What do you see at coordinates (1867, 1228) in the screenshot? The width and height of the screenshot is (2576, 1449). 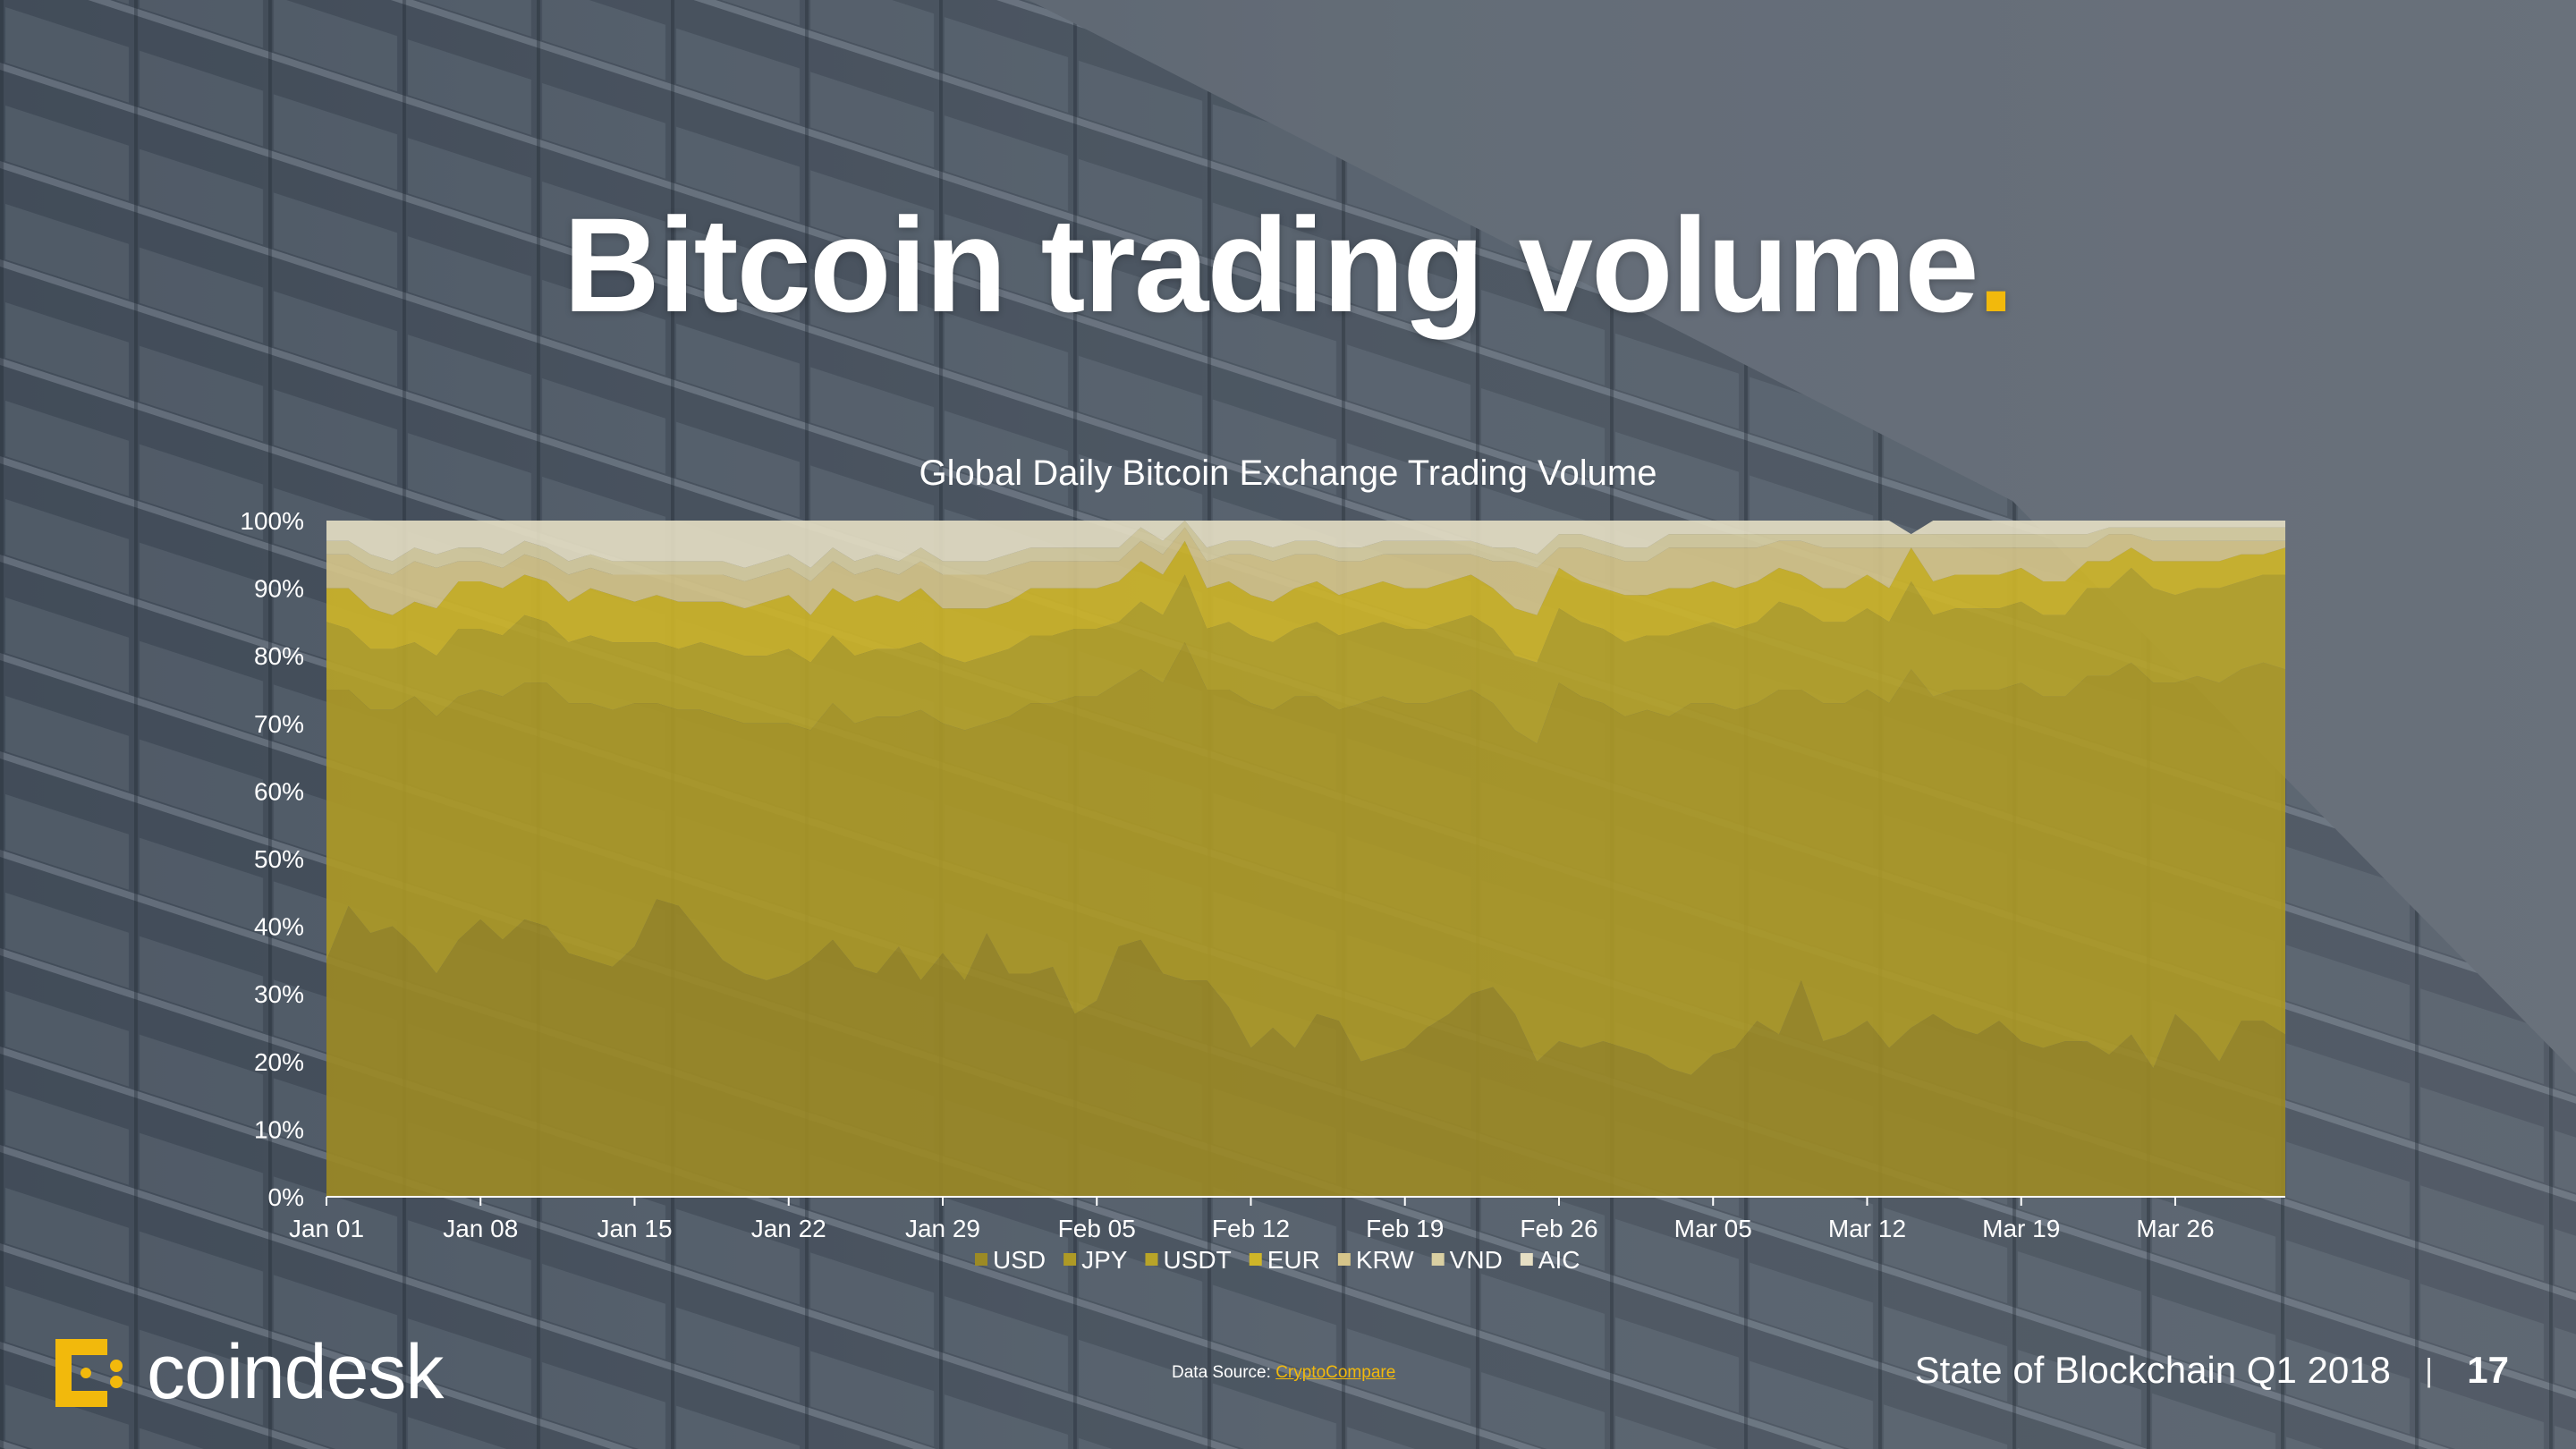 I see `x-tick-label: Mar 12` at bounding box center [1867, 1228].